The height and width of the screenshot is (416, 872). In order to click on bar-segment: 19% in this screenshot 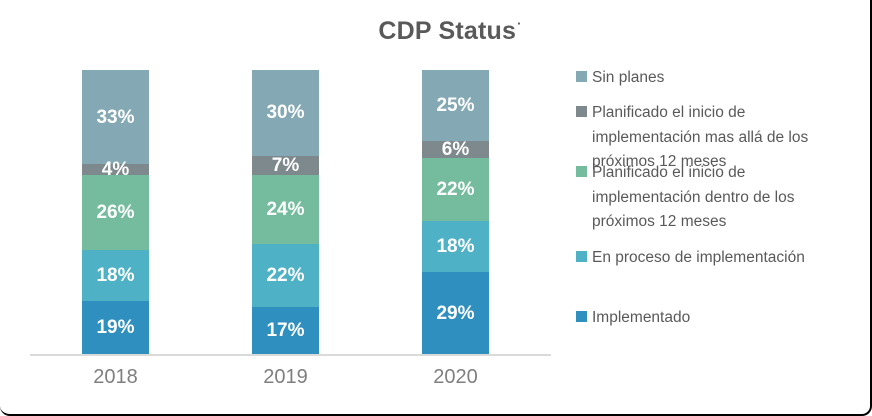, I will do `click(115, 327)`.